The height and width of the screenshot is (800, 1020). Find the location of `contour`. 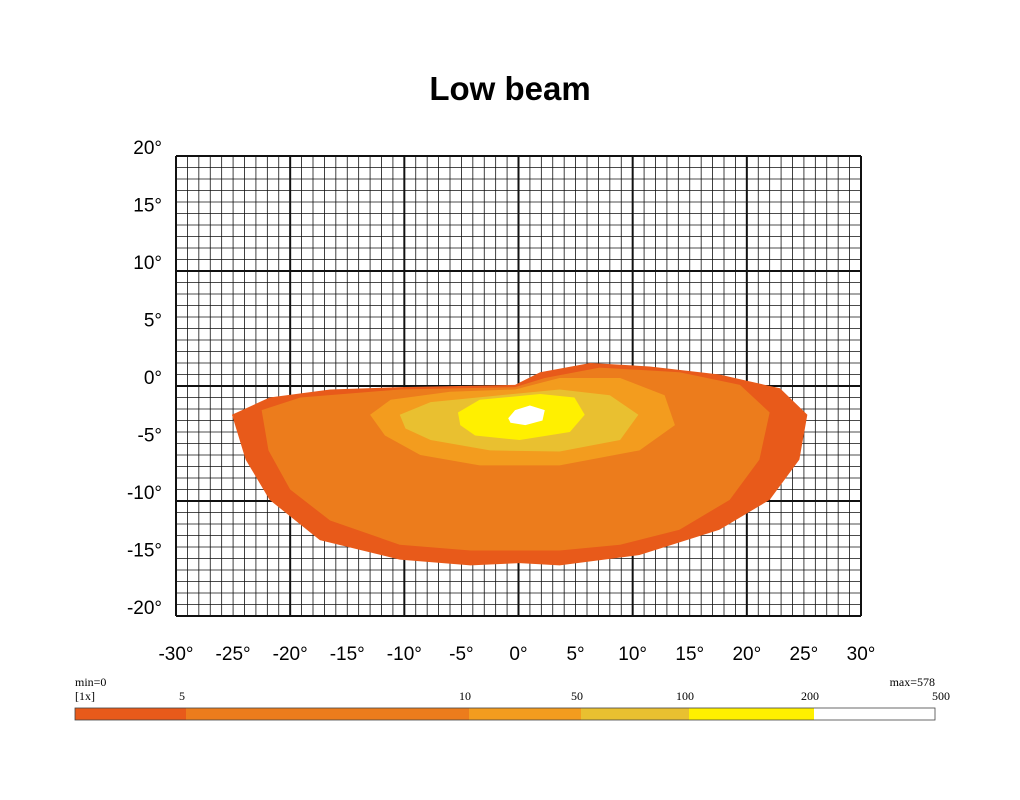

contour is located at coordinates (526, 415).